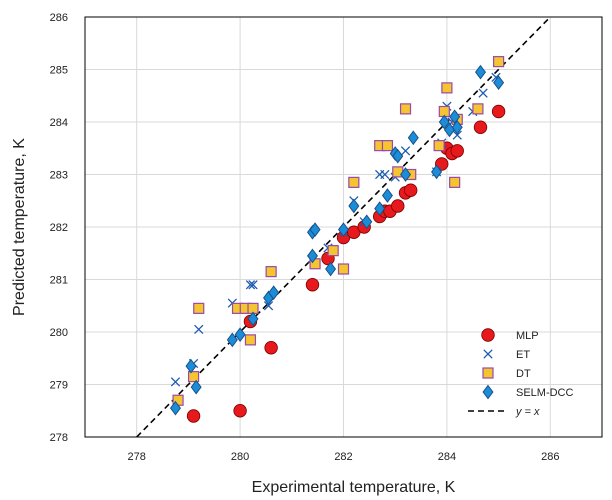 Image resolution: width=612 pixels, height=500 pixels. What do you see at coordinates (59, 18) in the screenshot?
I see `y-tick-label: 286` at bounding box center [59, 18].